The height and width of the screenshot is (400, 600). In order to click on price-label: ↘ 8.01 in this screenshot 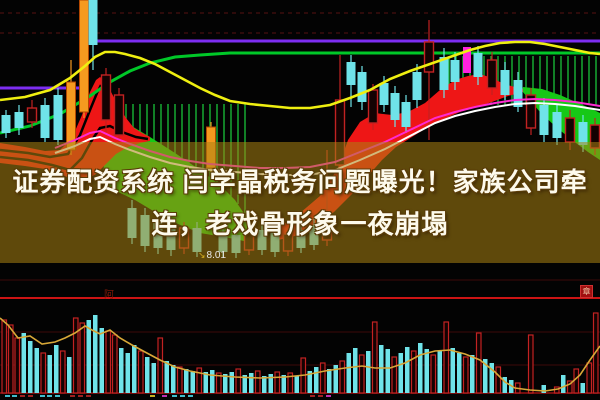, I will do `click(212, 255)`.